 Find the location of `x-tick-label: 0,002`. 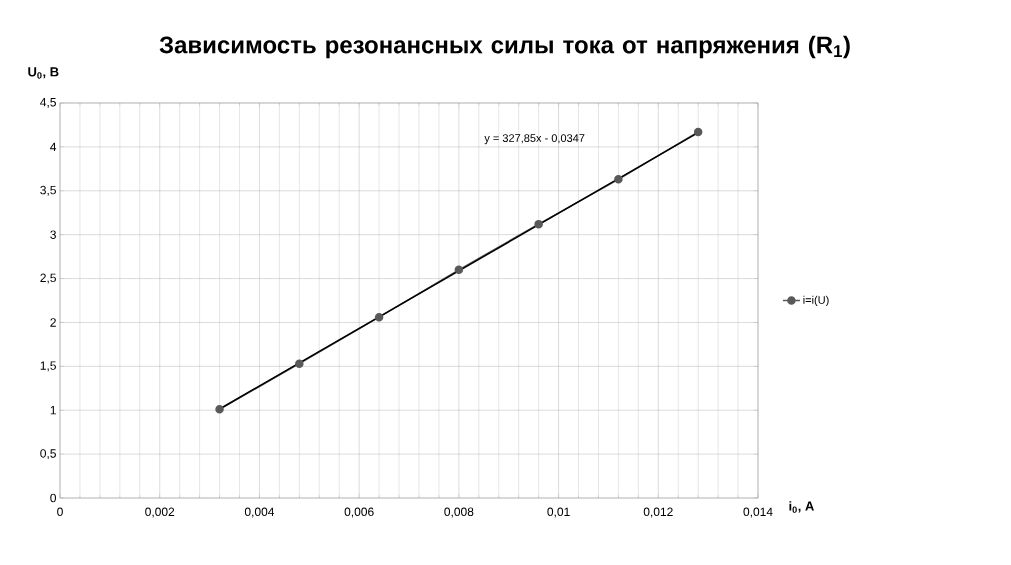

x-tick-label: 0,002 is located at coordinates (160, 512).